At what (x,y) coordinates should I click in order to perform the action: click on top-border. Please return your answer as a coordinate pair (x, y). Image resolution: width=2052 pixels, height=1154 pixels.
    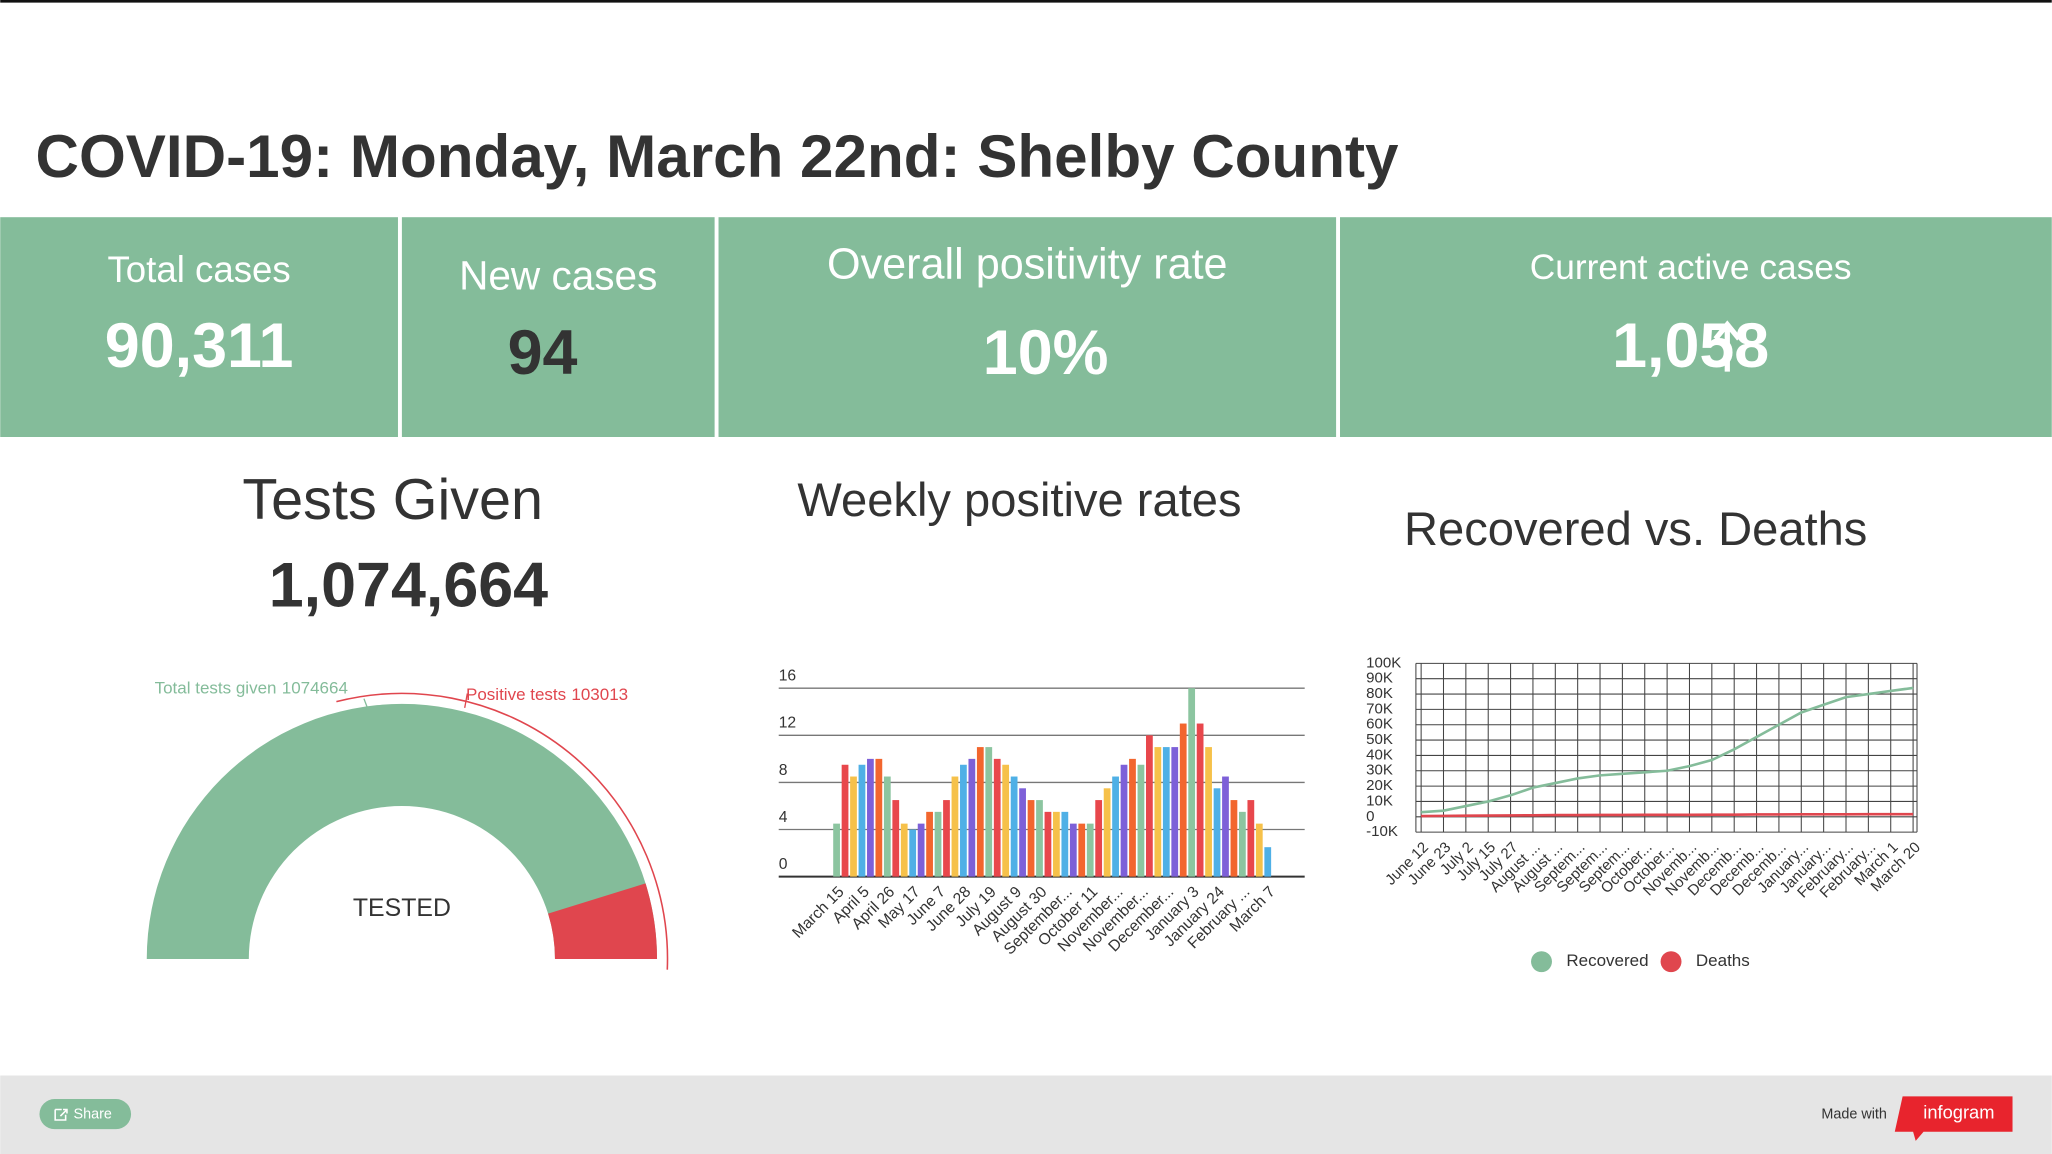
    Looking at the image, I should click on (1026, 1).